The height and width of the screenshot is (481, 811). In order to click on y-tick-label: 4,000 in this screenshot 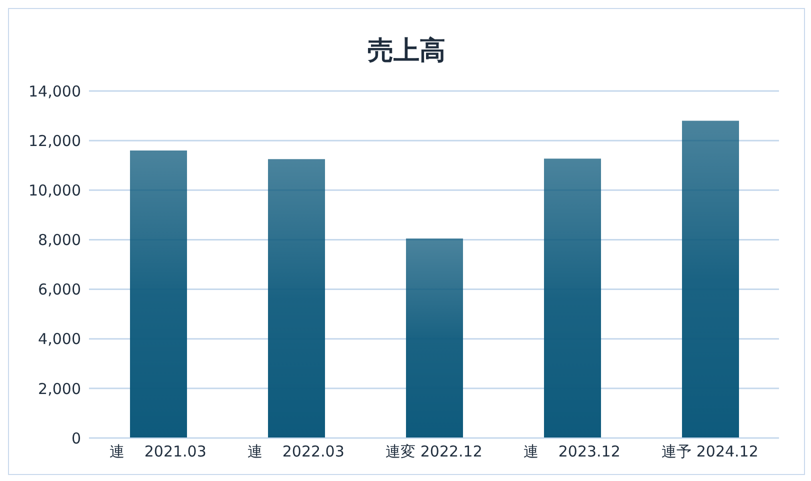, I will do `click(59, 339)`.